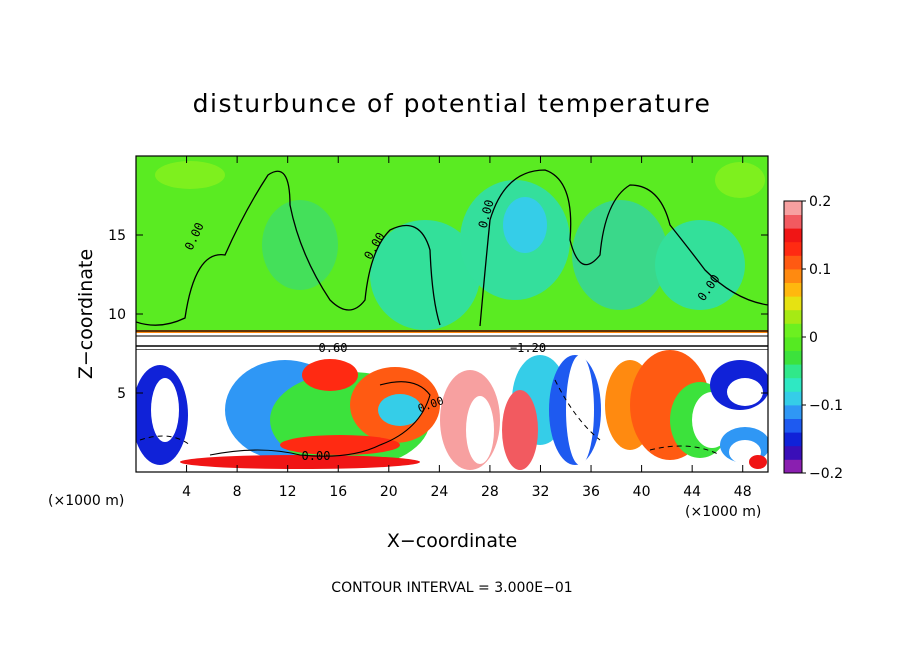  What do you see at coordinates (591, 492) in the screenshot?
I see `x-tick-label: 36` at bounding box center [591, 492].